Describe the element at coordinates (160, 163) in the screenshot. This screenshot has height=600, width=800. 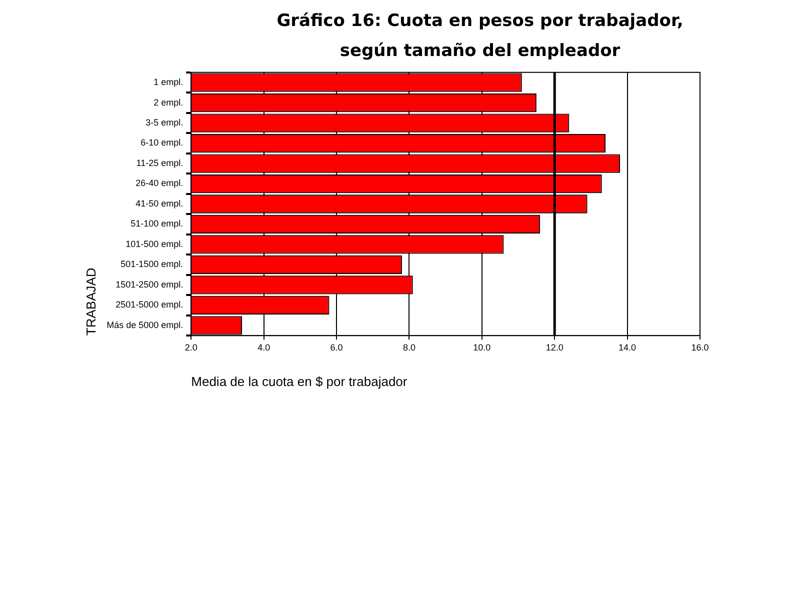
I see `y-tick-label: 11-25 empl.` at that location.